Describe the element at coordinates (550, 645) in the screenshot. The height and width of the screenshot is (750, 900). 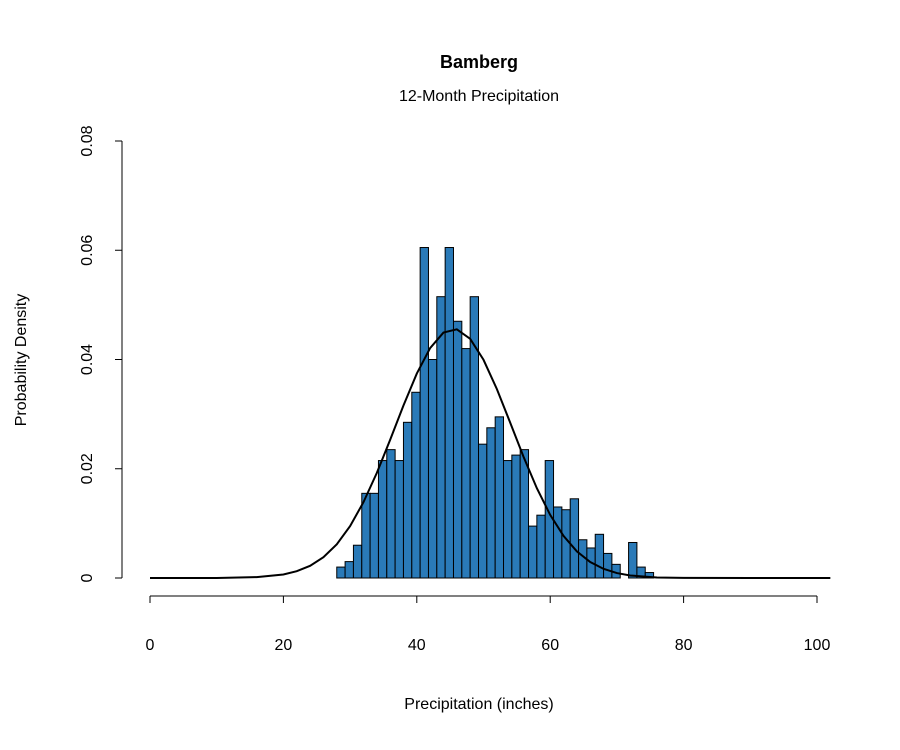
I see `x-tick-label: 60` at that location.